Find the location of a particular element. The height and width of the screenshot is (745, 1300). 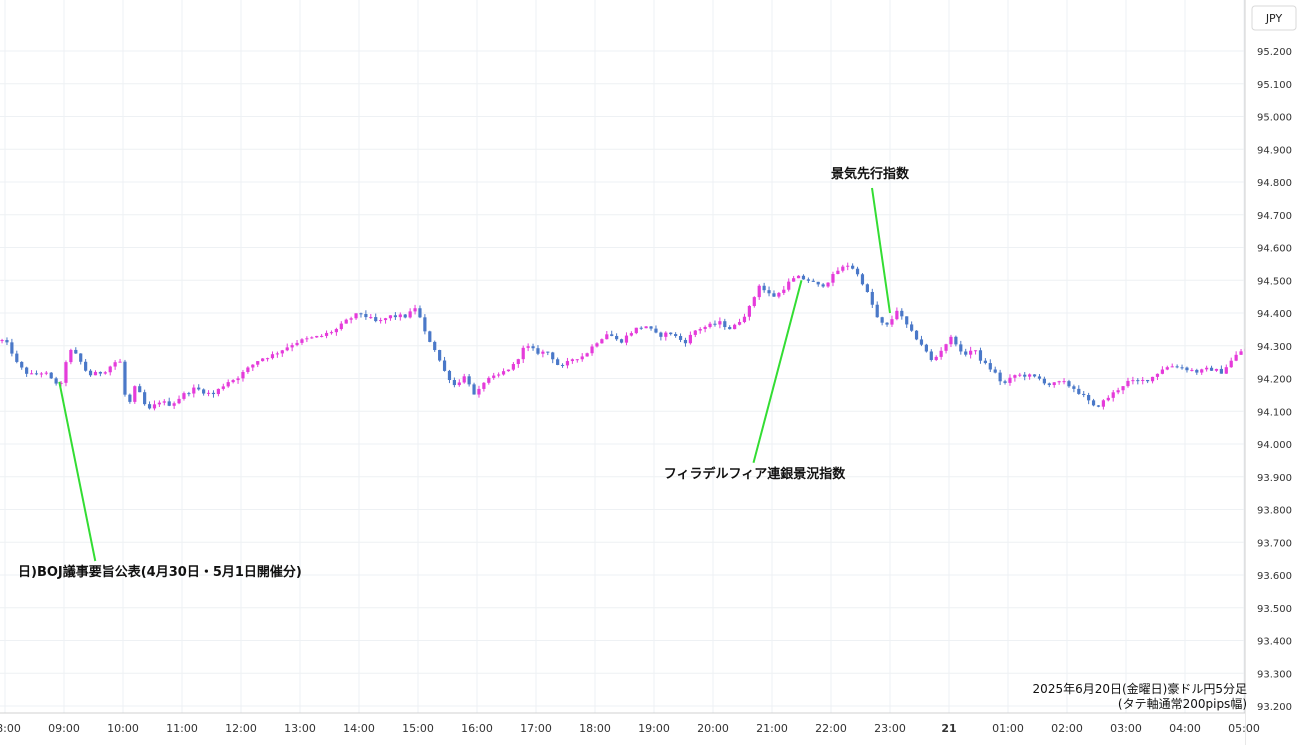

price-axis-background is located at coordinates (1272, 372).